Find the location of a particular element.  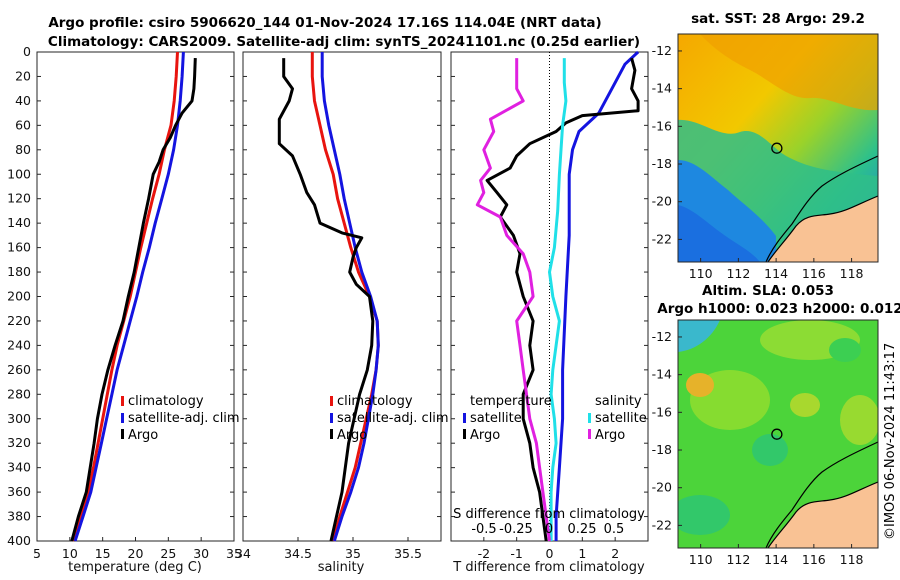

legend-swatch-climatology is located at coordinates (331, 401).